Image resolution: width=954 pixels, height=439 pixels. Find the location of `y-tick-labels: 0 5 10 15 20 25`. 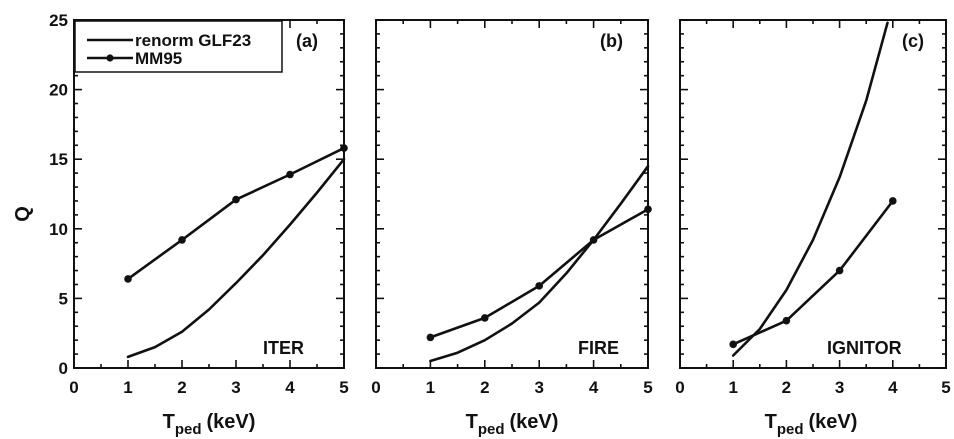

y-tick-labels: 0 5 10 15 20 25 is located at coordinates (58, 194).